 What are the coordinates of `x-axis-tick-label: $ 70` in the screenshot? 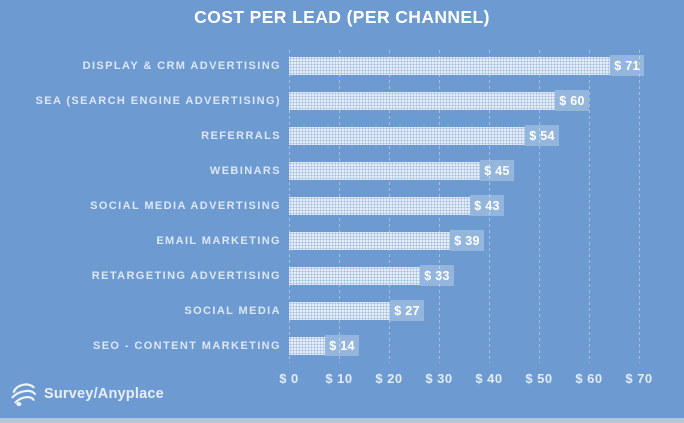 It's located at (639, 378).